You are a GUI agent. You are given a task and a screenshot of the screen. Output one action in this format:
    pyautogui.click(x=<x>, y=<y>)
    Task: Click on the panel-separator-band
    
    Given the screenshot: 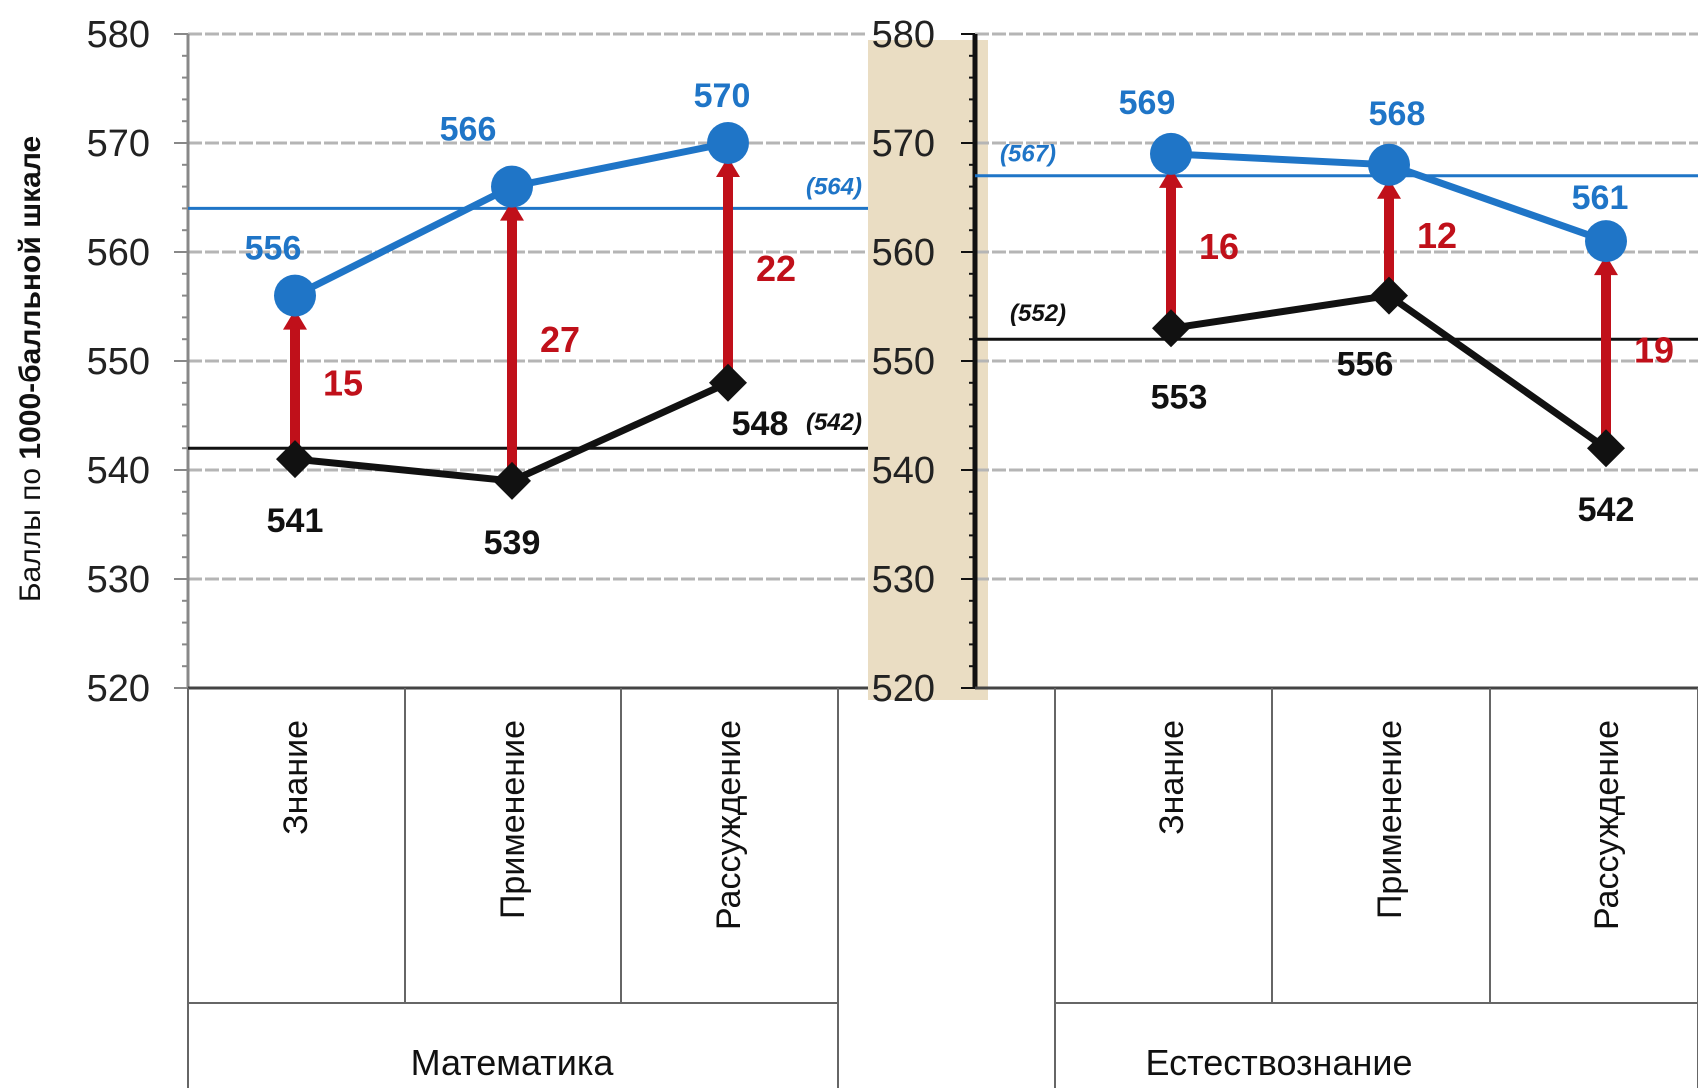 What is the action you would take?
    pyautogui.click(x=928, y=370)
    